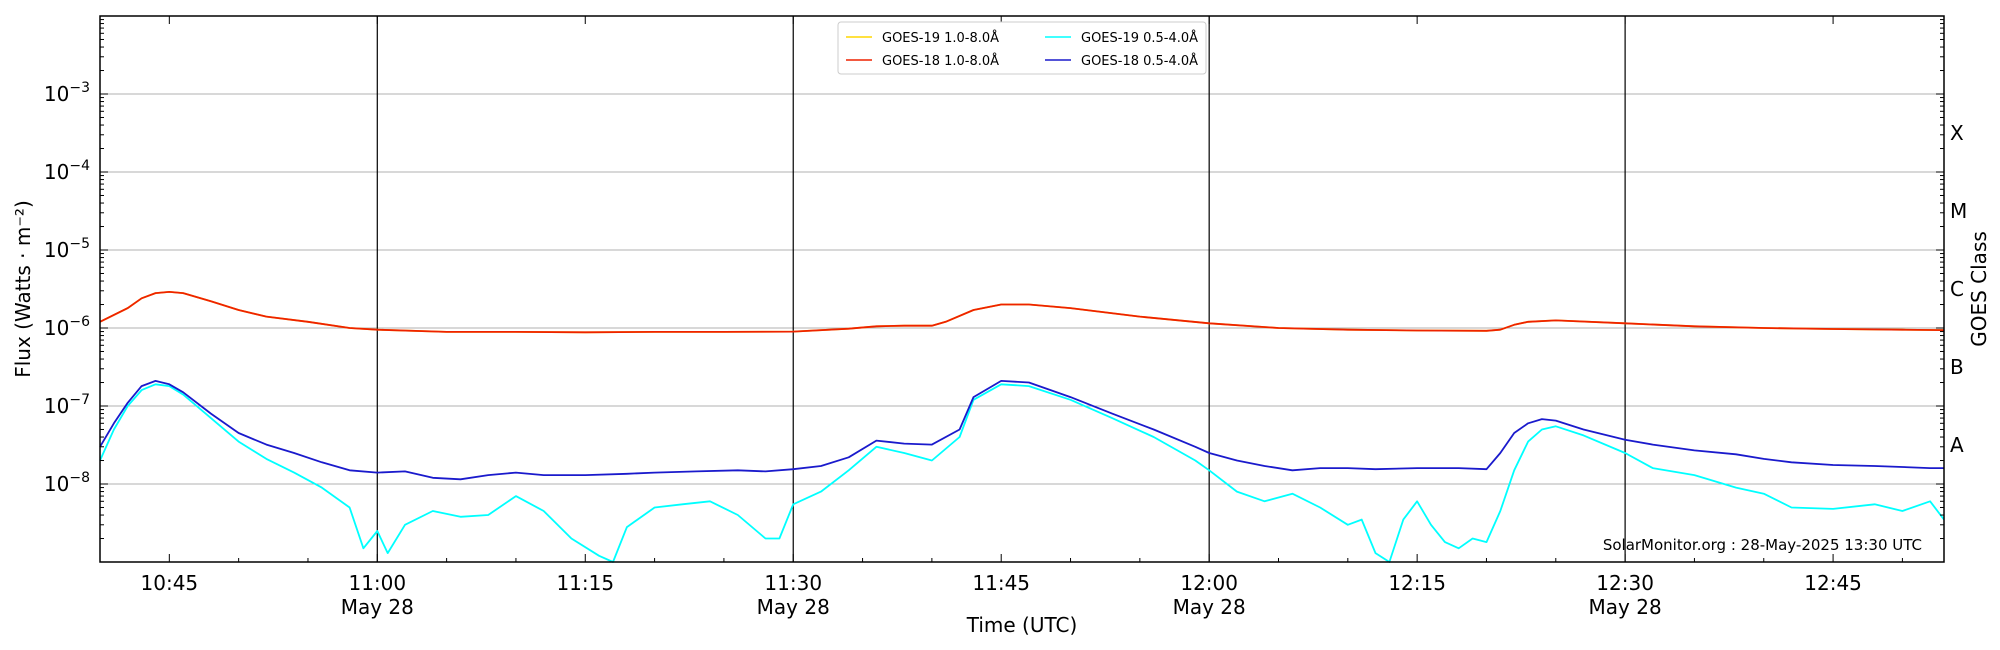 The width and height of the screenshot is (2000, 650). I want to click on y-tick-label: 10⁻⁴, so click(67, 171).